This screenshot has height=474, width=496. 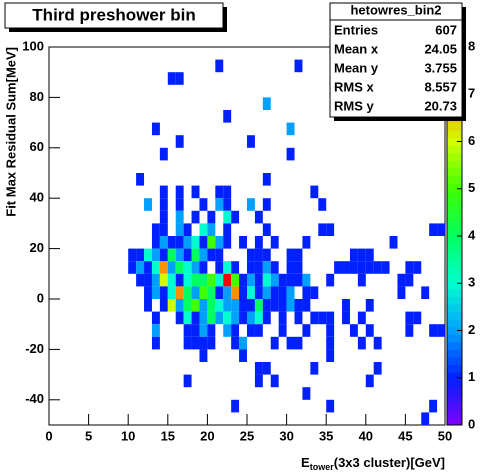 What do you see at coordinates (356, 67) in the screenshot?
I see `stats-label: Mean y` at bounding box center [356, 67].